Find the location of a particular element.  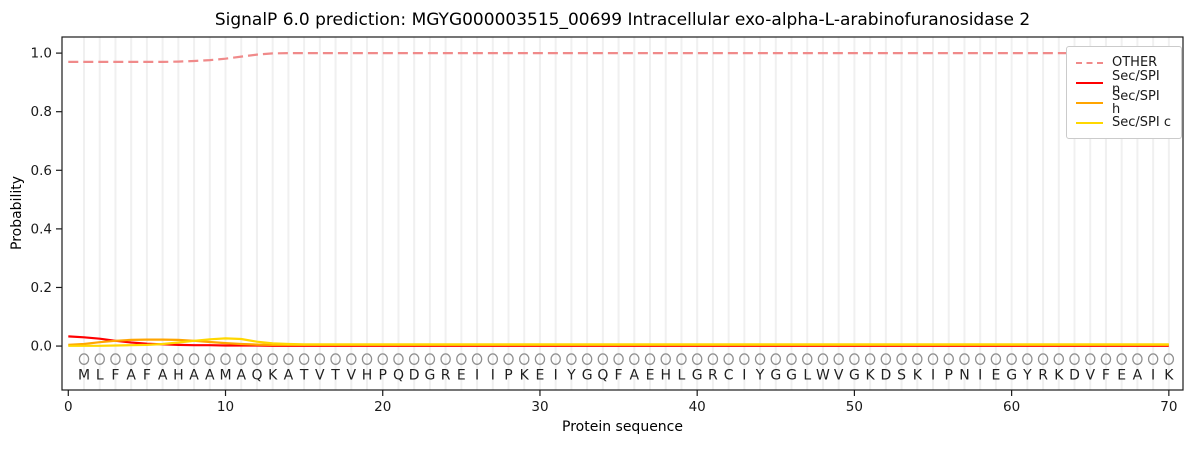

sequence-letter: V is located at coordinates (839, 375).